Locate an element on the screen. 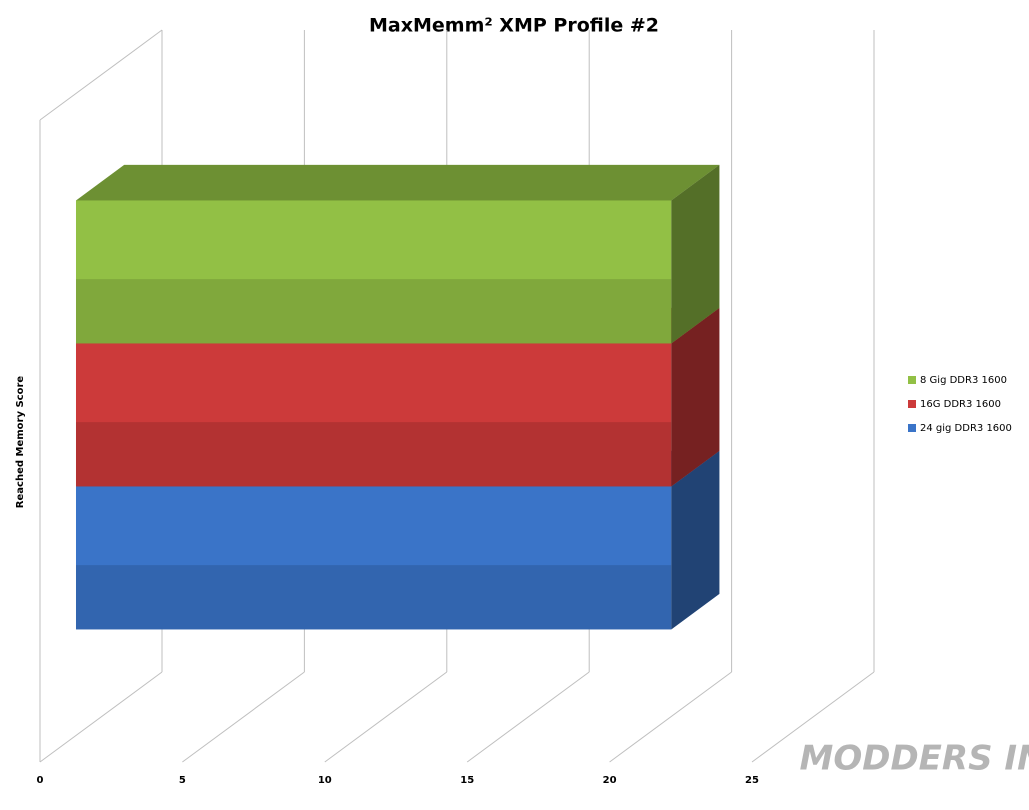  legend-label: 8 Gig DDR3 1600 is located at coordinates (963, 380).